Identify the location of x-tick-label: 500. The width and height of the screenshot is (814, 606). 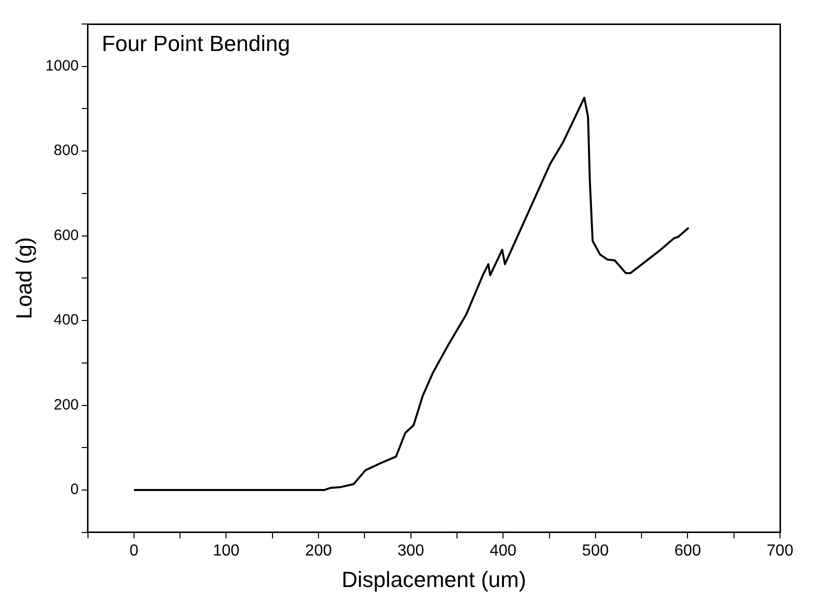
(595, 551).